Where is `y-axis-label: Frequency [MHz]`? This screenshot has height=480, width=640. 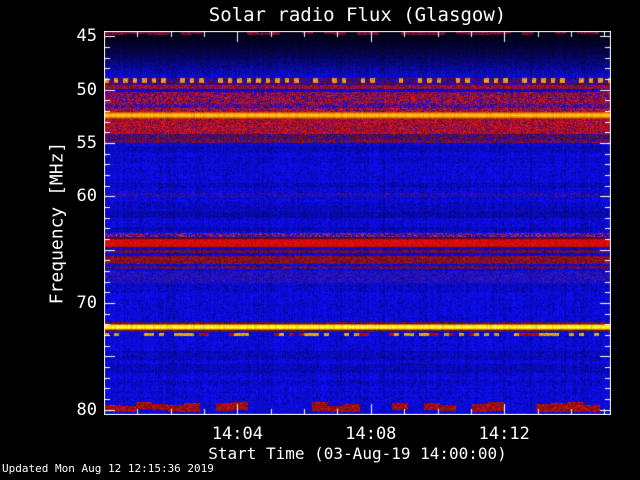
y-axis-label: Frequency [MHz] is located at coordinates (57, 223).